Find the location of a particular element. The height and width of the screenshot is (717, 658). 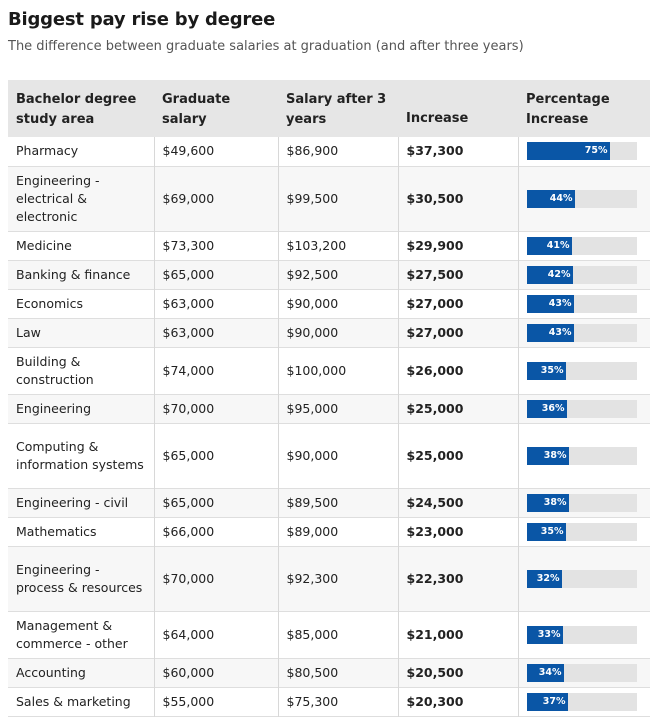

percentage-bar: 37% is located at coordinates (547, 701).